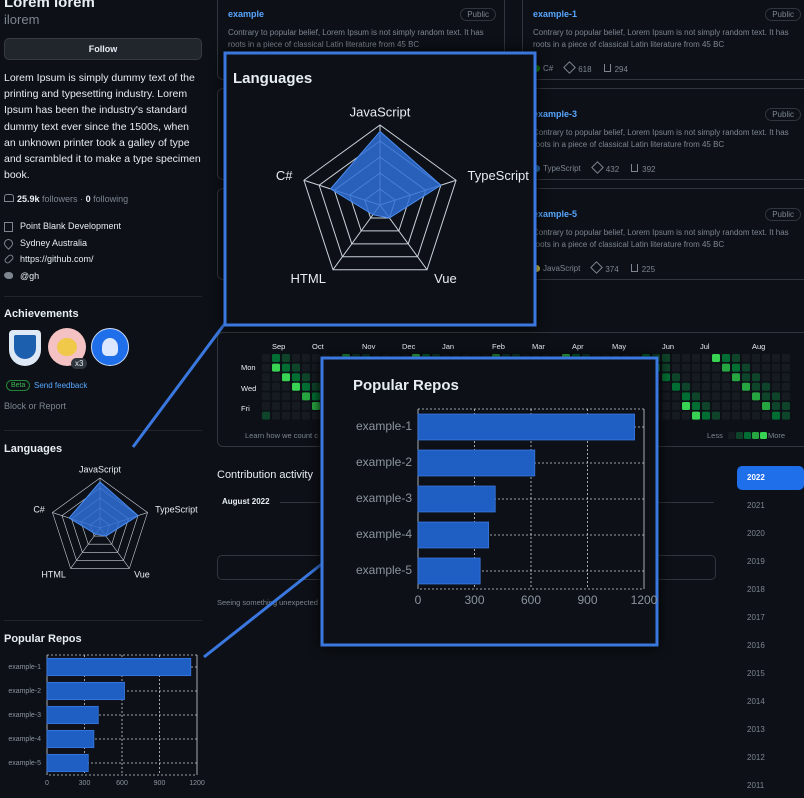 The image size is (804, 798). Describe the element at coordinates (783, 114) in the screenshot. I see `visibility-badge: Public` at that location.